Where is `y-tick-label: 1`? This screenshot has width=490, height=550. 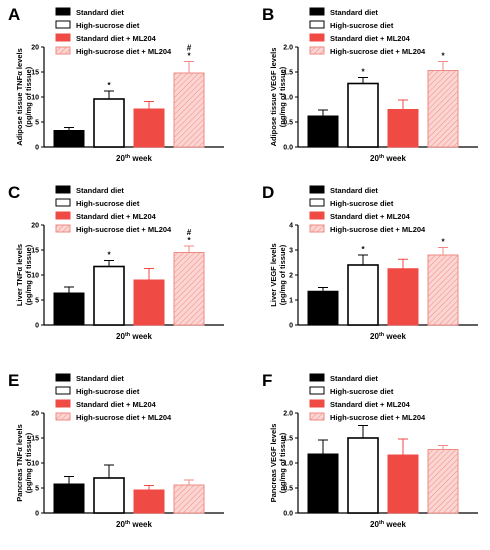
y-tick-label: 1 is located at coordinates (291, 301).